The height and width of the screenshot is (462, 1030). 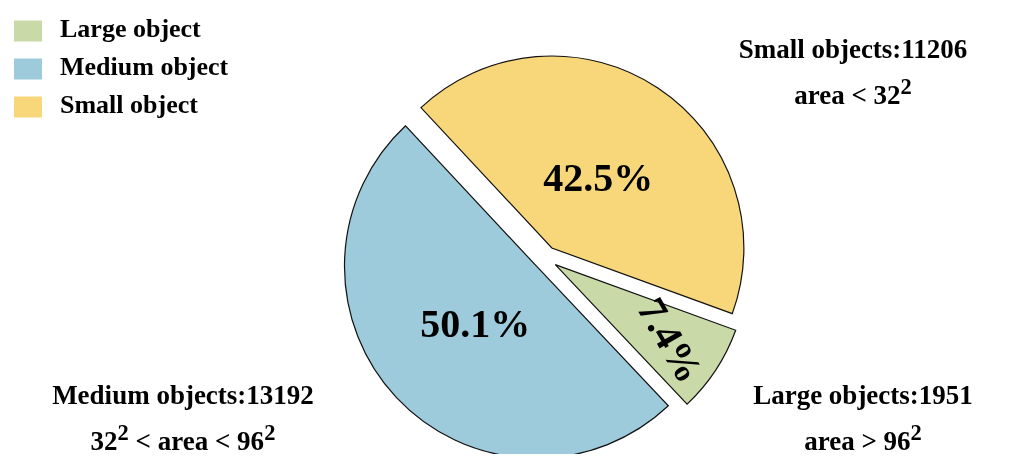 I want to click on data-label: 42.5%, so click(x=598, y=178).